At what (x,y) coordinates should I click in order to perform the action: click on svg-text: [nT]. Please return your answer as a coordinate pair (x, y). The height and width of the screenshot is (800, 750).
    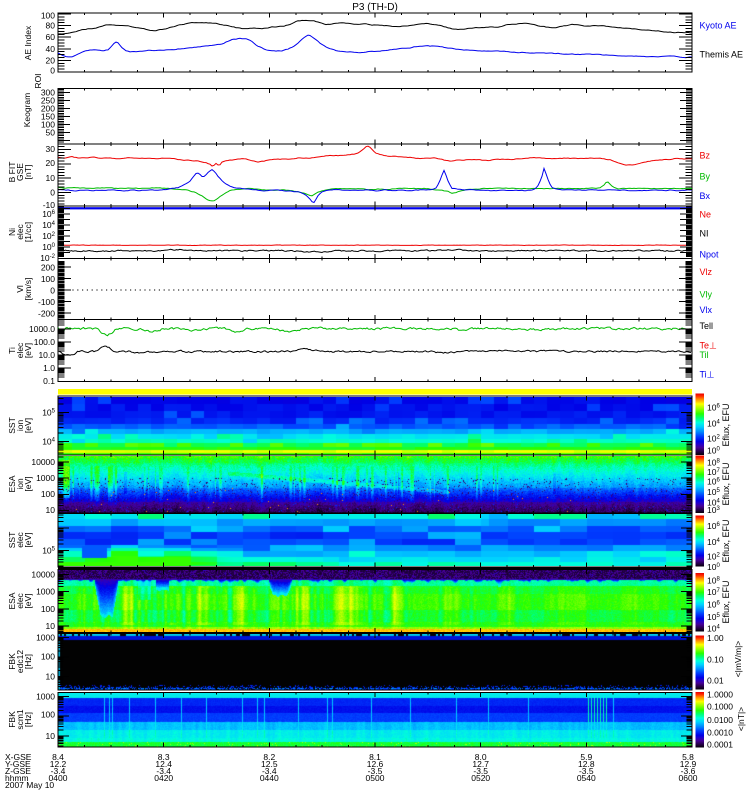
    Looking at the image, I should click on (28, 172).